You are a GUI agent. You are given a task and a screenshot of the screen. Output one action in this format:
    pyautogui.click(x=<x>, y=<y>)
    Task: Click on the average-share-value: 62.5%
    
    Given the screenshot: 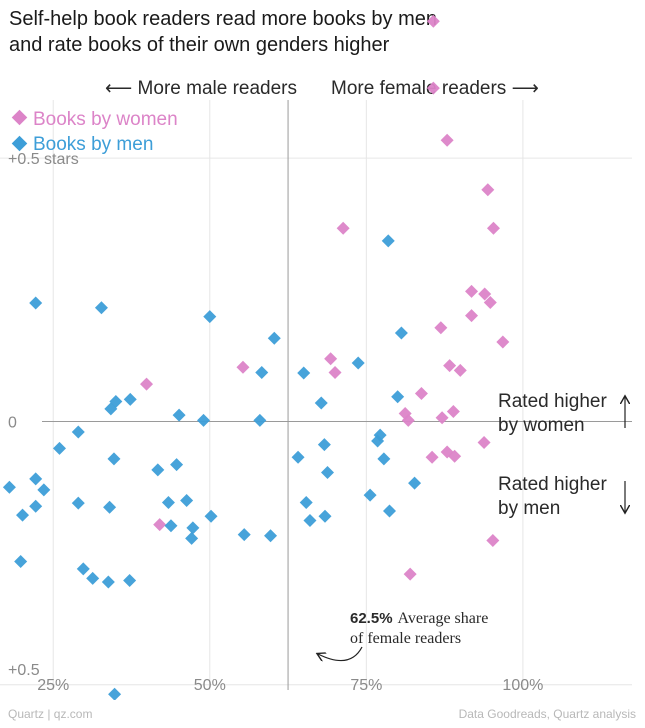 What is the action you would take?
    pyautogui.click(x=371, y=618)
    